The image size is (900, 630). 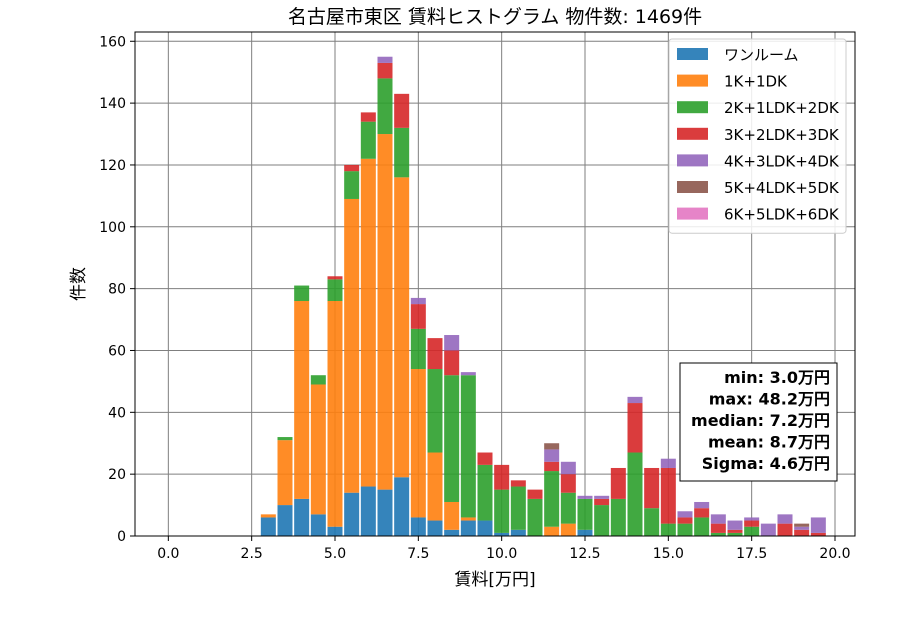 What do you see at coordinates (494, 580) in the screenshot?
I see `x-axis-label: 賃料[万円]` at bounding box center [494, 580].